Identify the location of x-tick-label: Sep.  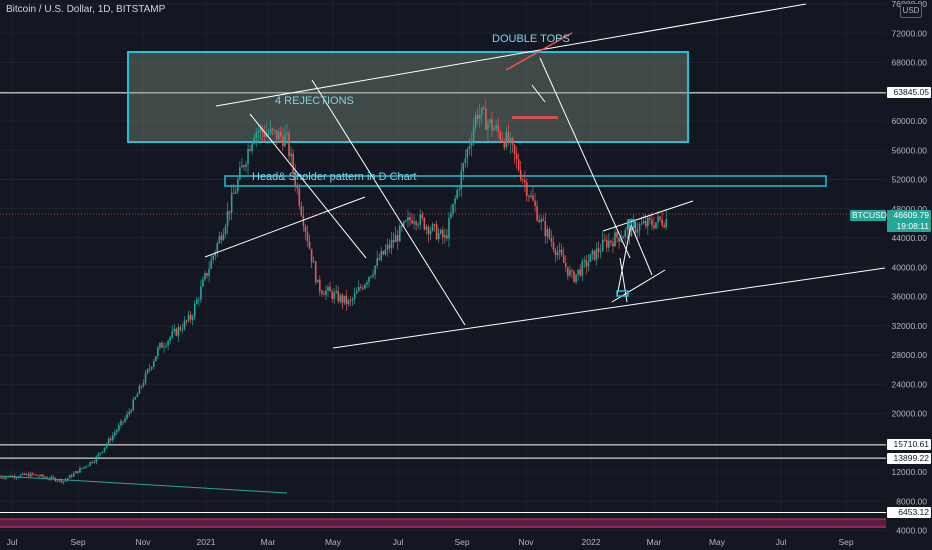
(845, 542).